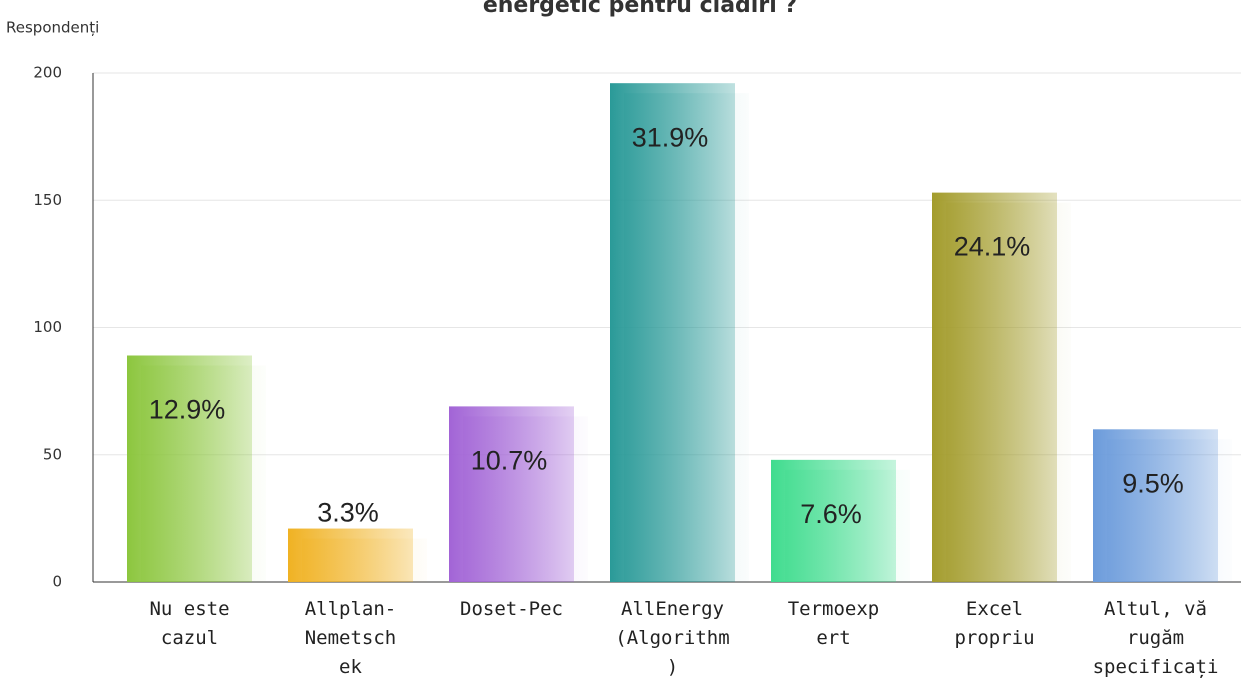  Describe the element at coordinates (52, 28) in the screenshot. I see `y-axis-label: Respondenți` at that location.